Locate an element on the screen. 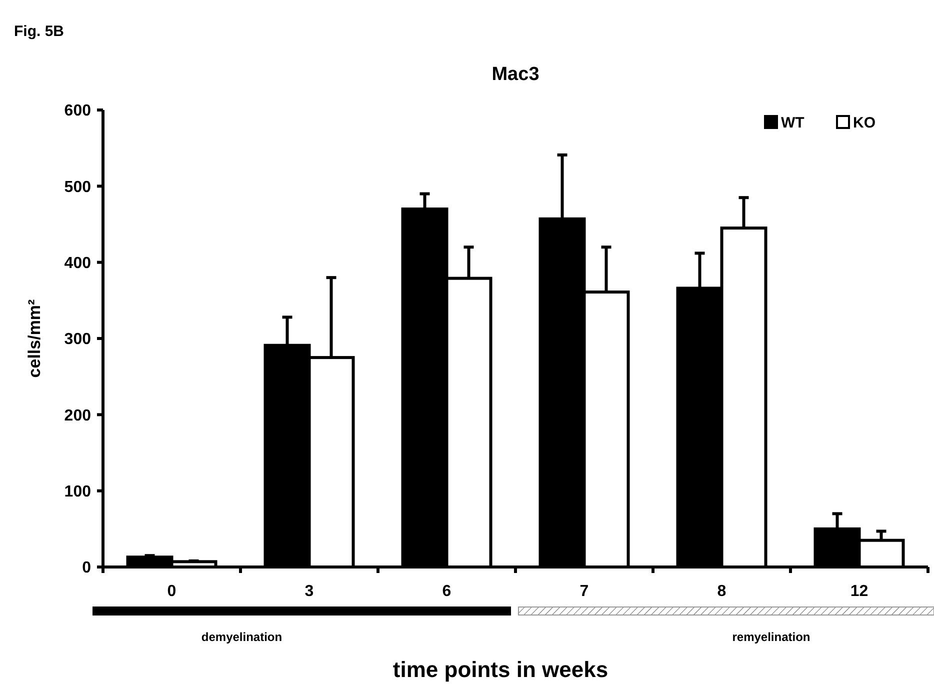 The height and width of the screenshot is (695, 934). x-tick-label: 6 is located at coordinates (447, 591).